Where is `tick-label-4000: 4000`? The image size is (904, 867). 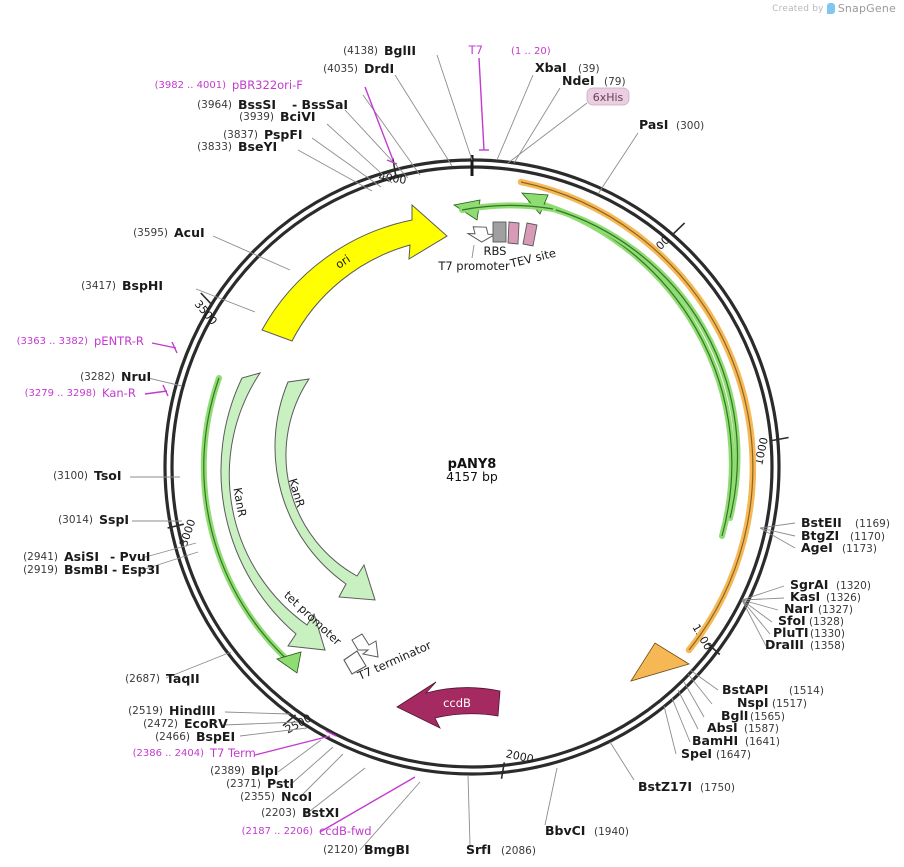
tick-label-4000: 4000 is located at coordinates (393, 178).